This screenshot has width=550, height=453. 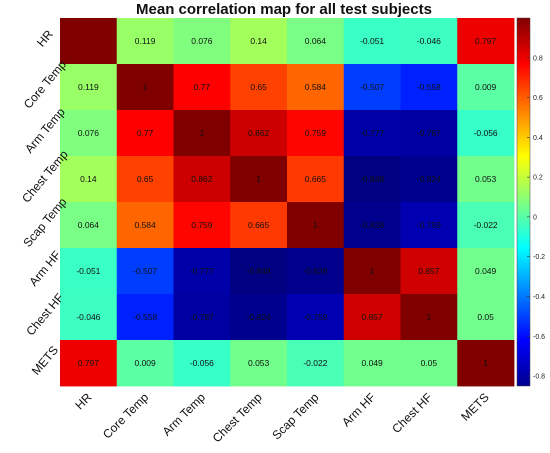 What do you see at coordinates (45, 360) in the screenshot?
I see `row-label: METS` at bounding box center [45, 360].